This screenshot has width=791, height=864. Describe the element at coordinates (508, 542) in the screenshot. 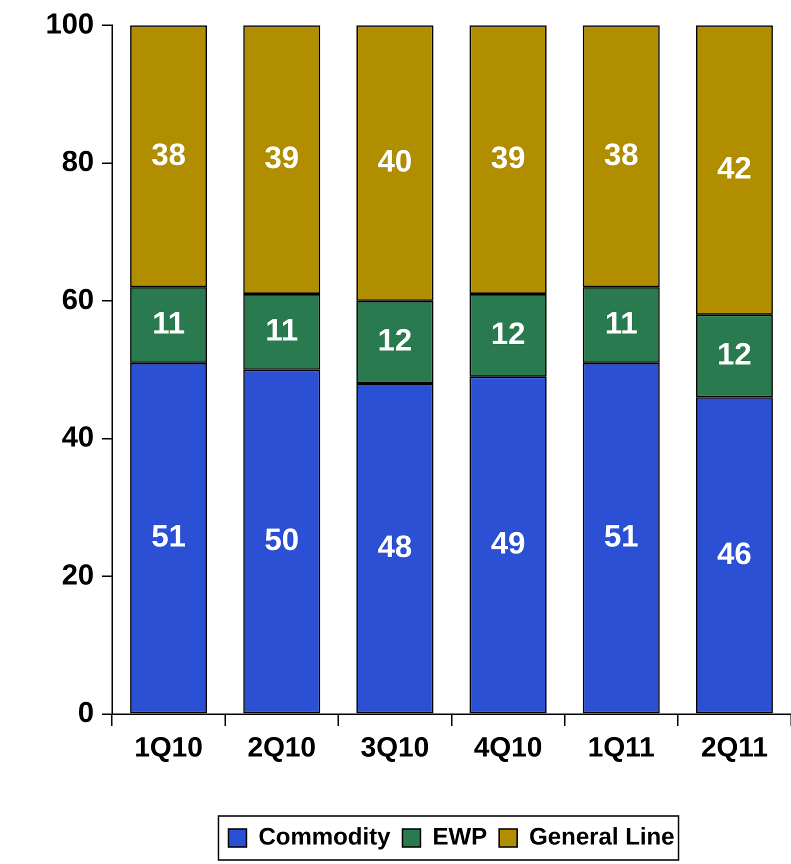

I see `data-label: 49` at that location.